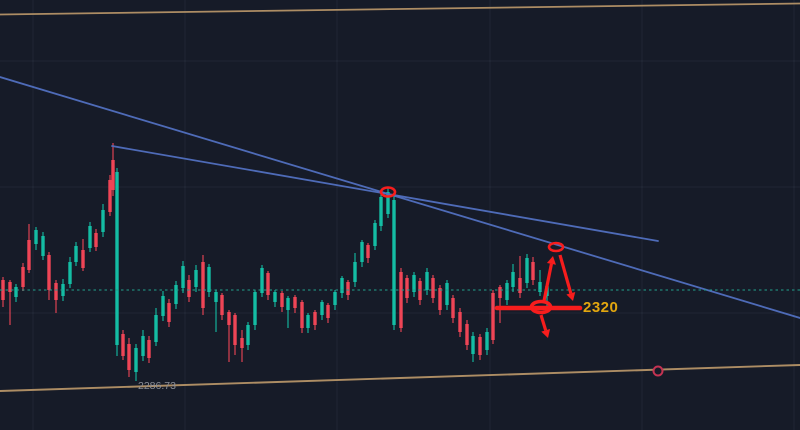  I want to click on red-annotations, so click(481, 262).